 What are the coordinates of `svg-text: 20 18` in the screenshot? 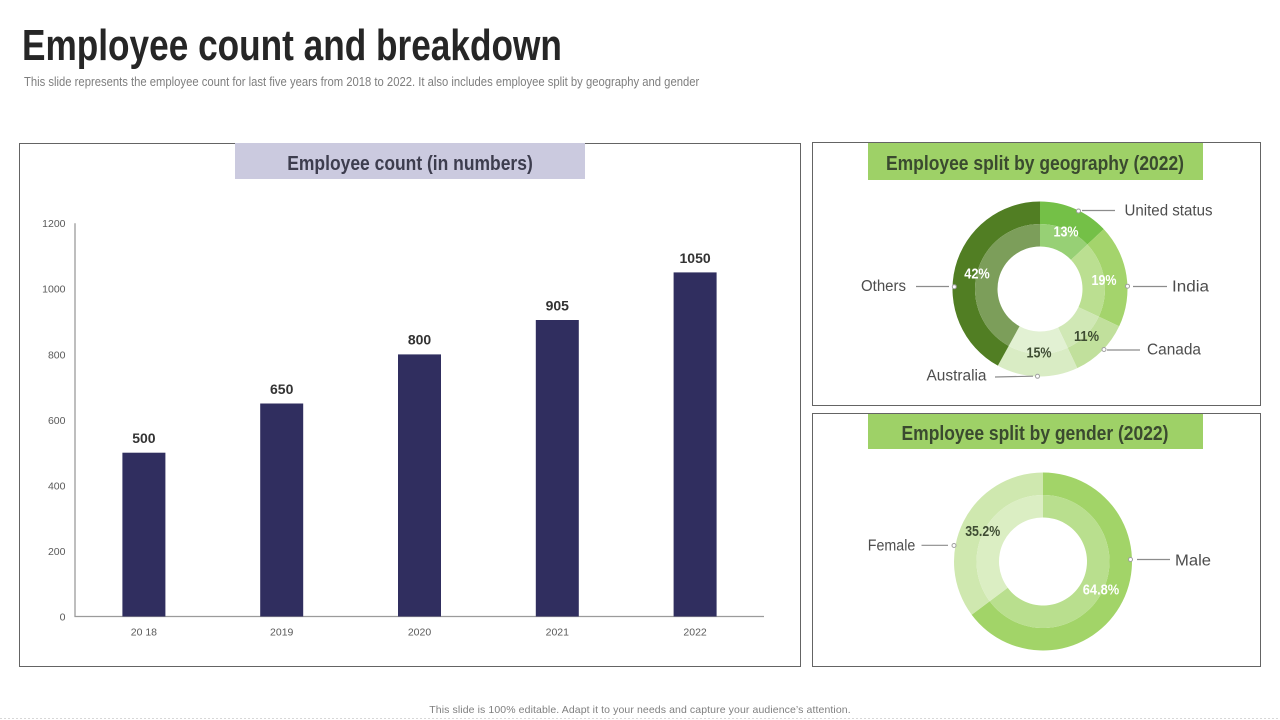 It's located at (144, 633).